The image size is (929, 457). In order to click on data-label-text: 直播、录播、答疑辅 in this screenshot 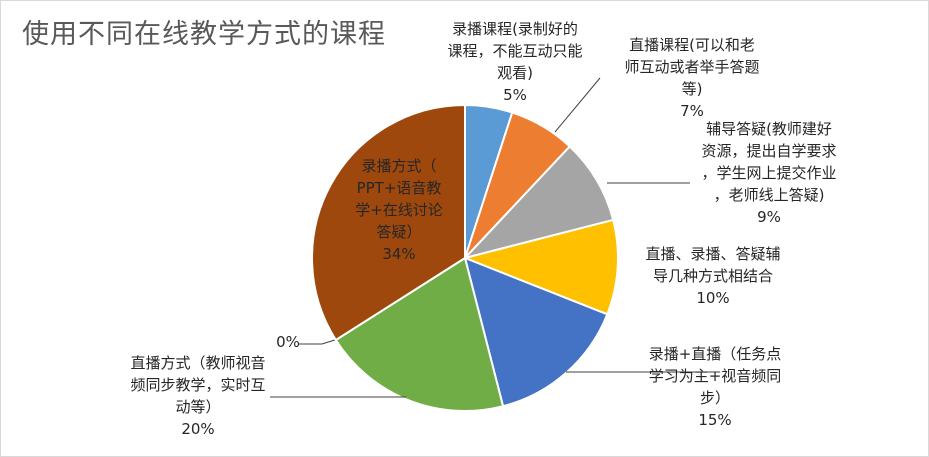, I will do `click(713, 254)`.